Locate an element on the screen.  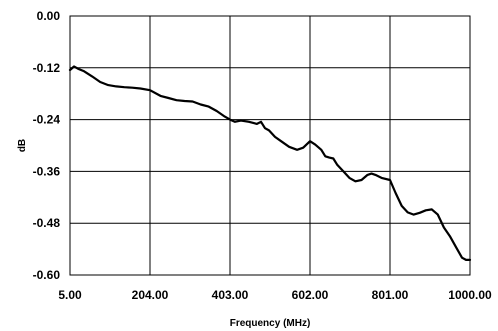
y-tick-label-1: -0.12 is located at coordinates (47, 68).